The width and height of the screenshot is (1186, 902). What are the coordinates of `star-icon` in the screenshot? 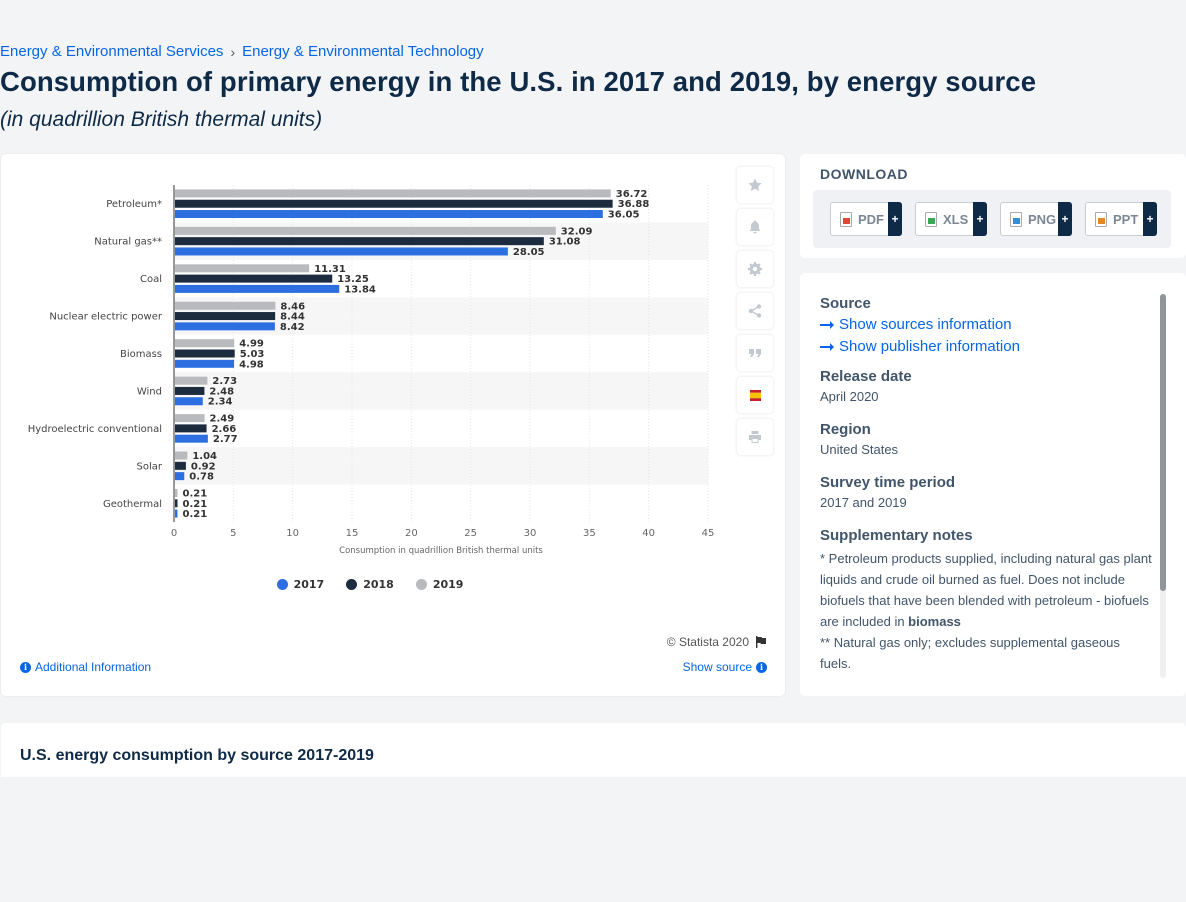 It's located at (755, 184).